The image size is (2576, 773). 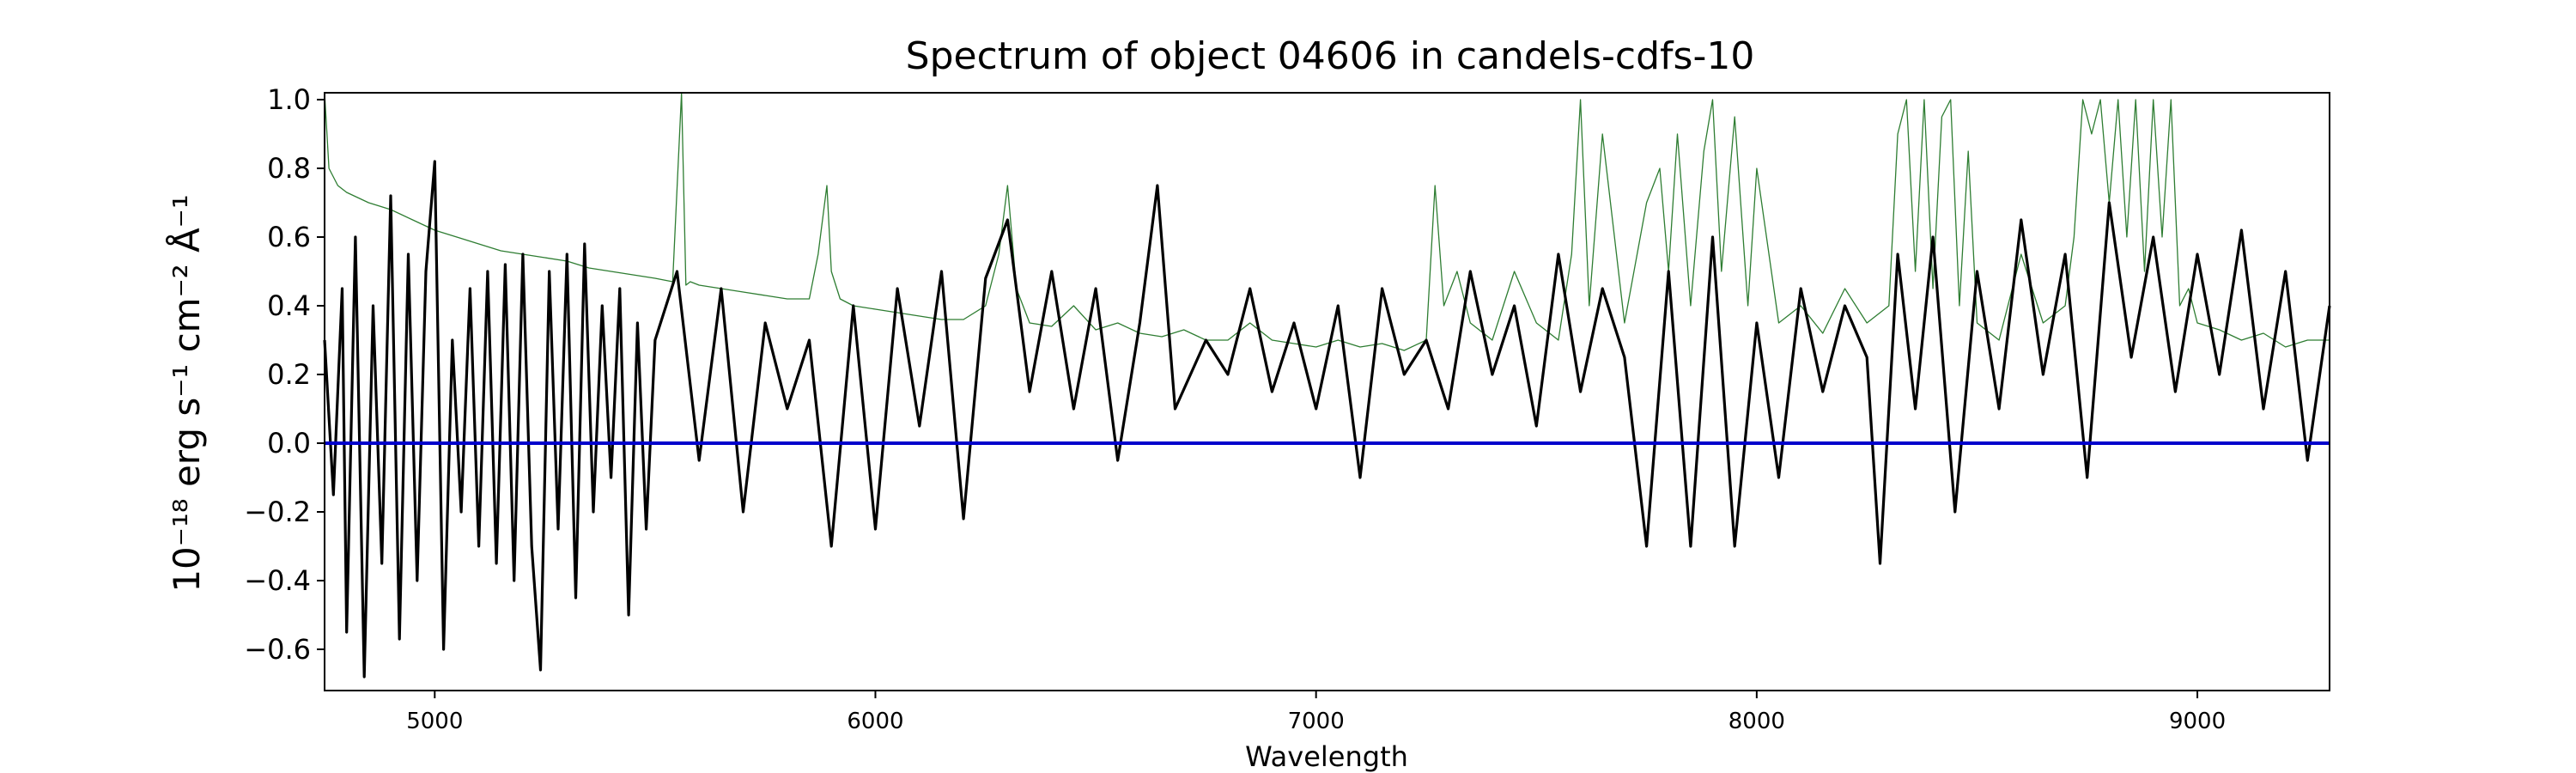 I want to click on y-tick-label: 0.0, so click(x=289, y=443).